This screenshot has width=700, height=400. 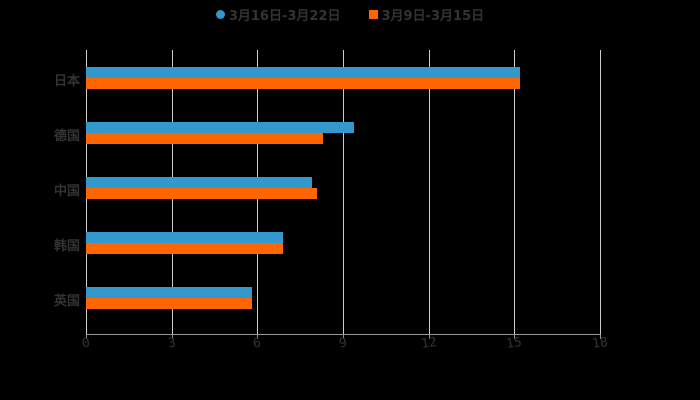 What do you see at coordinates (66, 136) in the screenshot?
I see `y-category-label: 德国` at bounding box center [66, 136].